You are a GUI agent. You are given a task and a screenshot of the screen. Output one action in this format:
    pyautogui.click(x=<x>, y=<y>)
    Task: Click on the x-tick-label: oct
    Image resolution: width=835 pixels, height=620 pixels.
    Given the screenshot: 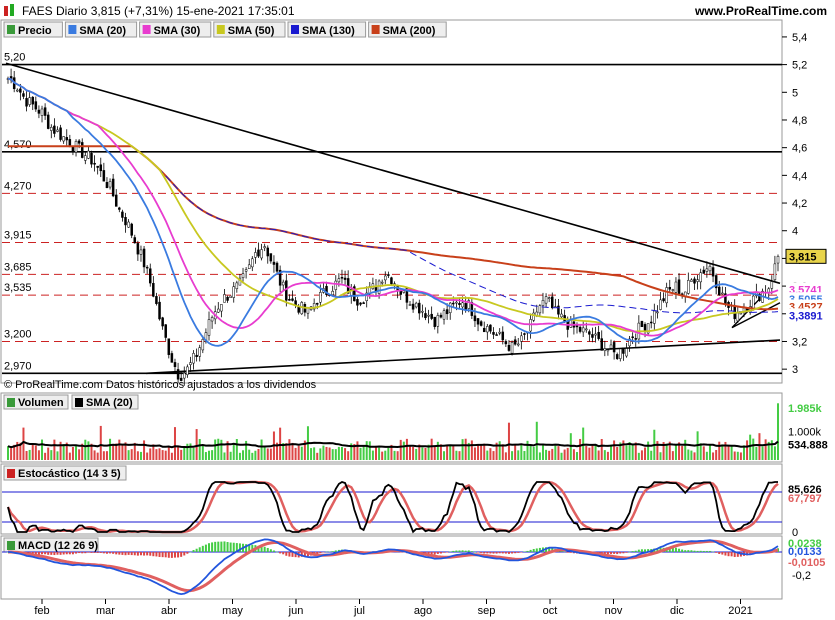 What is the action you would take?
    pyautogui.click(x=550, y=611)
    